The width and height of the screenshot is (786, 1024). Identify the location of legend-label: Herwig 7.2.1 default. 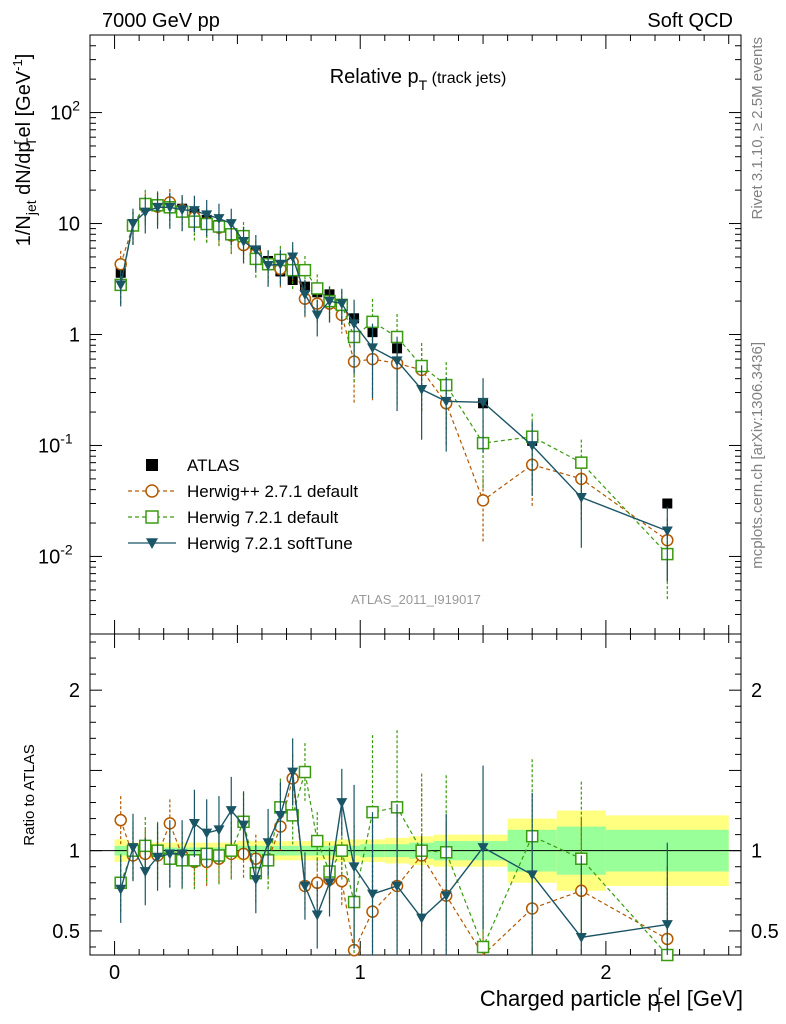
(262, 517).